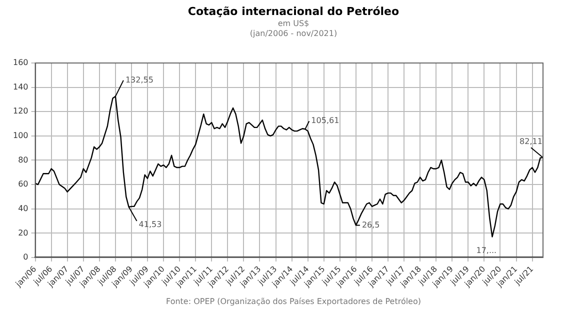 The height and width of the screenshot is (328, 587). Describe the element at coordinates (150, 225) in the screenshot. I see `annotation: 41,53` at that location.